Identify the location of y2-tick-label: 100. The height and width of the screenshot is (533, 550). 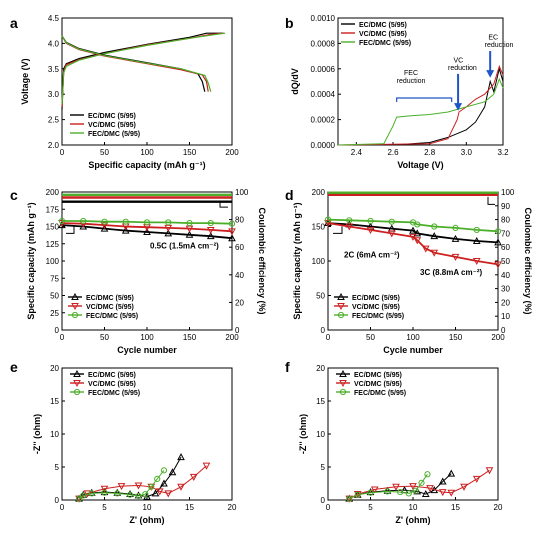
(508, 192).